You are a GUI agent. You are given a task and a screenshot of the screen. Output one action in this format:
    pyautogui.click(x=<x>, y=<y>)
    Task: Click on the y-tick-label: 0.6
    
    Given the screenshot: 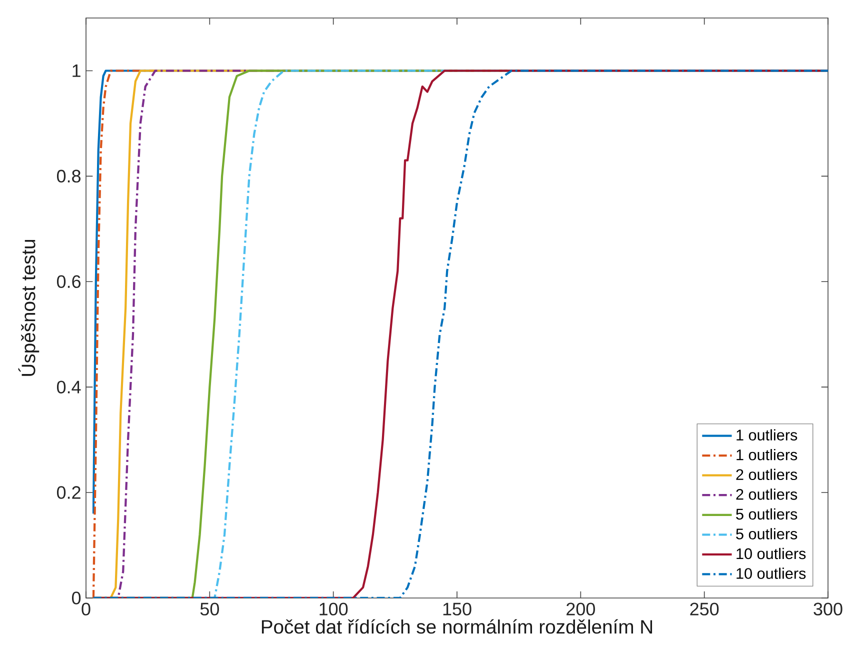 What is the action you would take?
    pyautogui.click(x=68, y=281)
    